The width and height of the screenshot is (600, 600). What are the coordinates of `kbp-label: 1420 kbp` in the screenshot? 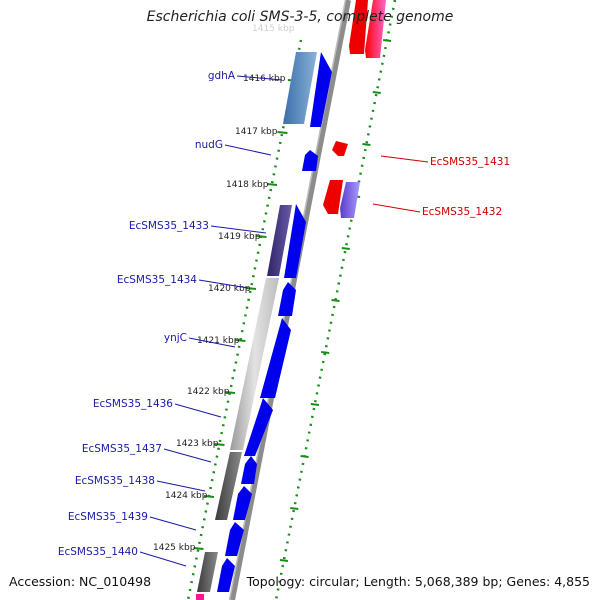 It's located at (229, 289).